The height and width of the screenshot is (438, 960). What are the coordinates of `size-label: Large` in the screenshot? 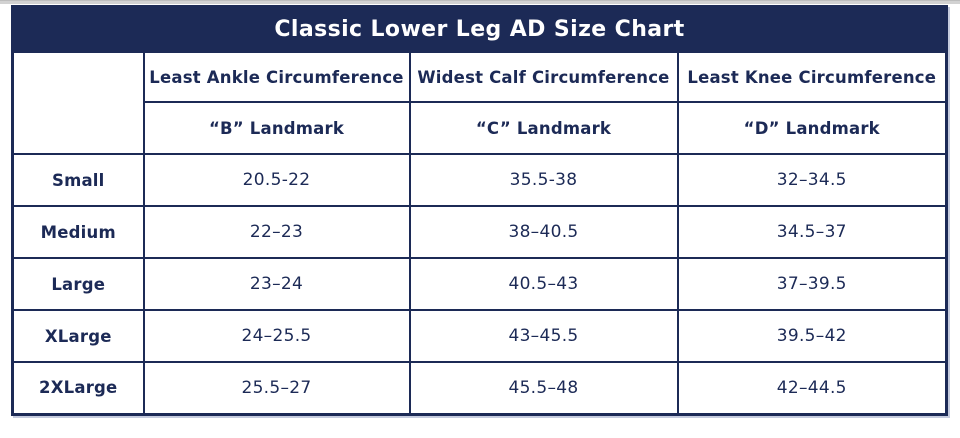 It's located at (78, 284).